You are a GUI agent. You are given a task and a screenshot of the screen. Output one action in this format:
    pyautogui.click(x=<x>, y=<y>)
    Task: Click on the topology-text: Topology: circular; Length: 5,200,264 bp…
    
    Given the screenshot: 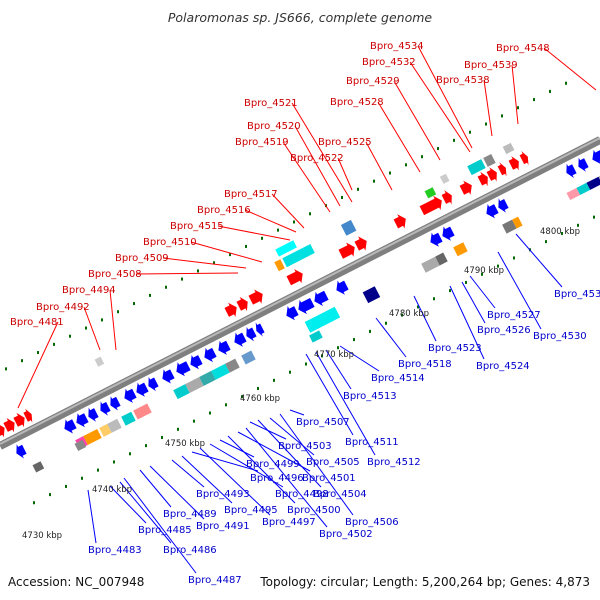 What is the action you would take?
    pyautogui.click(x=425, y=582)
    